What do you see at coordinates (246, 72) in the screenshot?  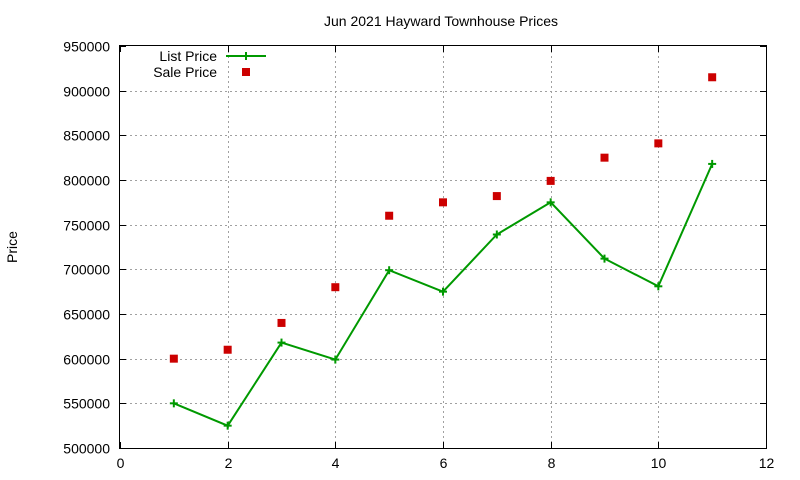 I see `legend-square-swatch` at bounding box center [246, 72].